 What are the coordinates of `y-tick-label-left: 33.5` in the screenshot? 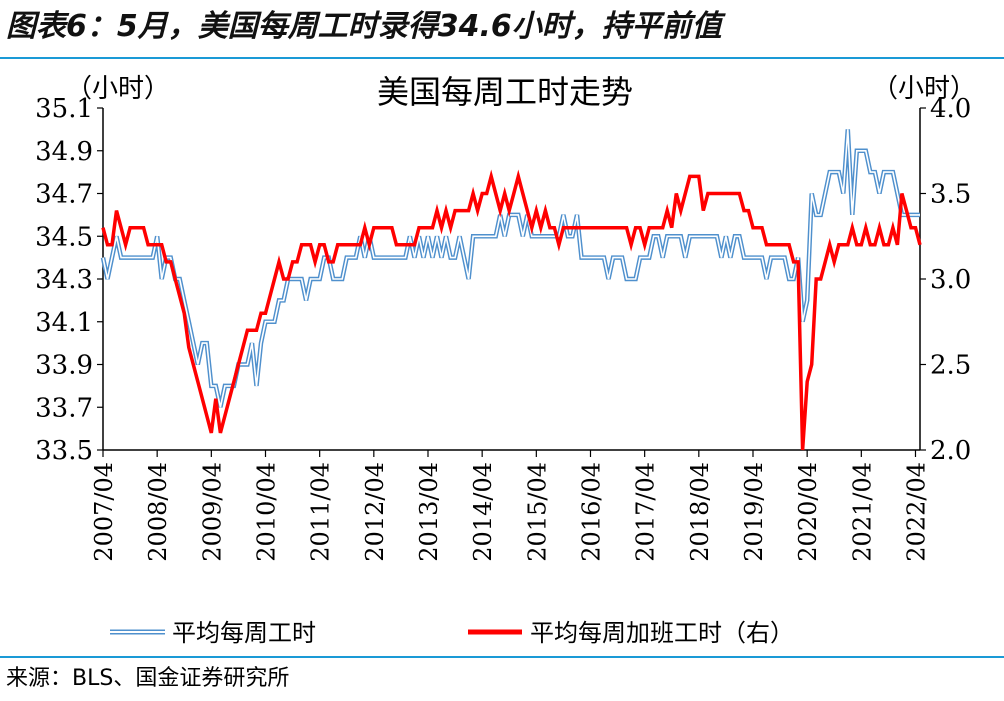 It's located at (64, 451).